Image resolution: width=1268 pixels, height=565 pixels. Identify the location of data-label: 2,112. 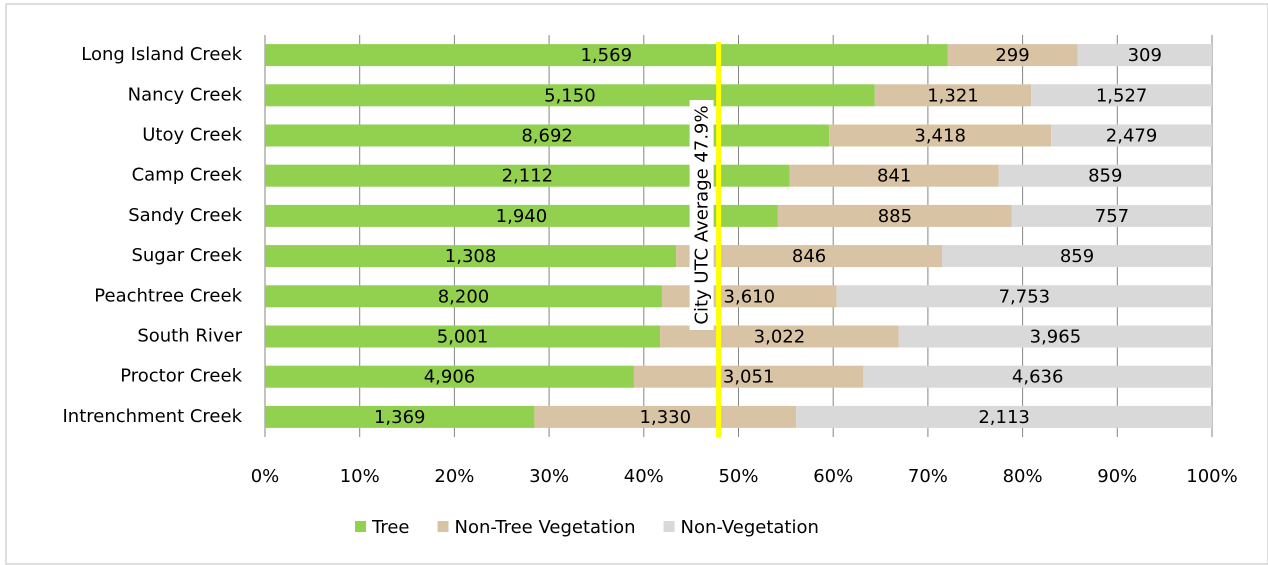
(528, 176).